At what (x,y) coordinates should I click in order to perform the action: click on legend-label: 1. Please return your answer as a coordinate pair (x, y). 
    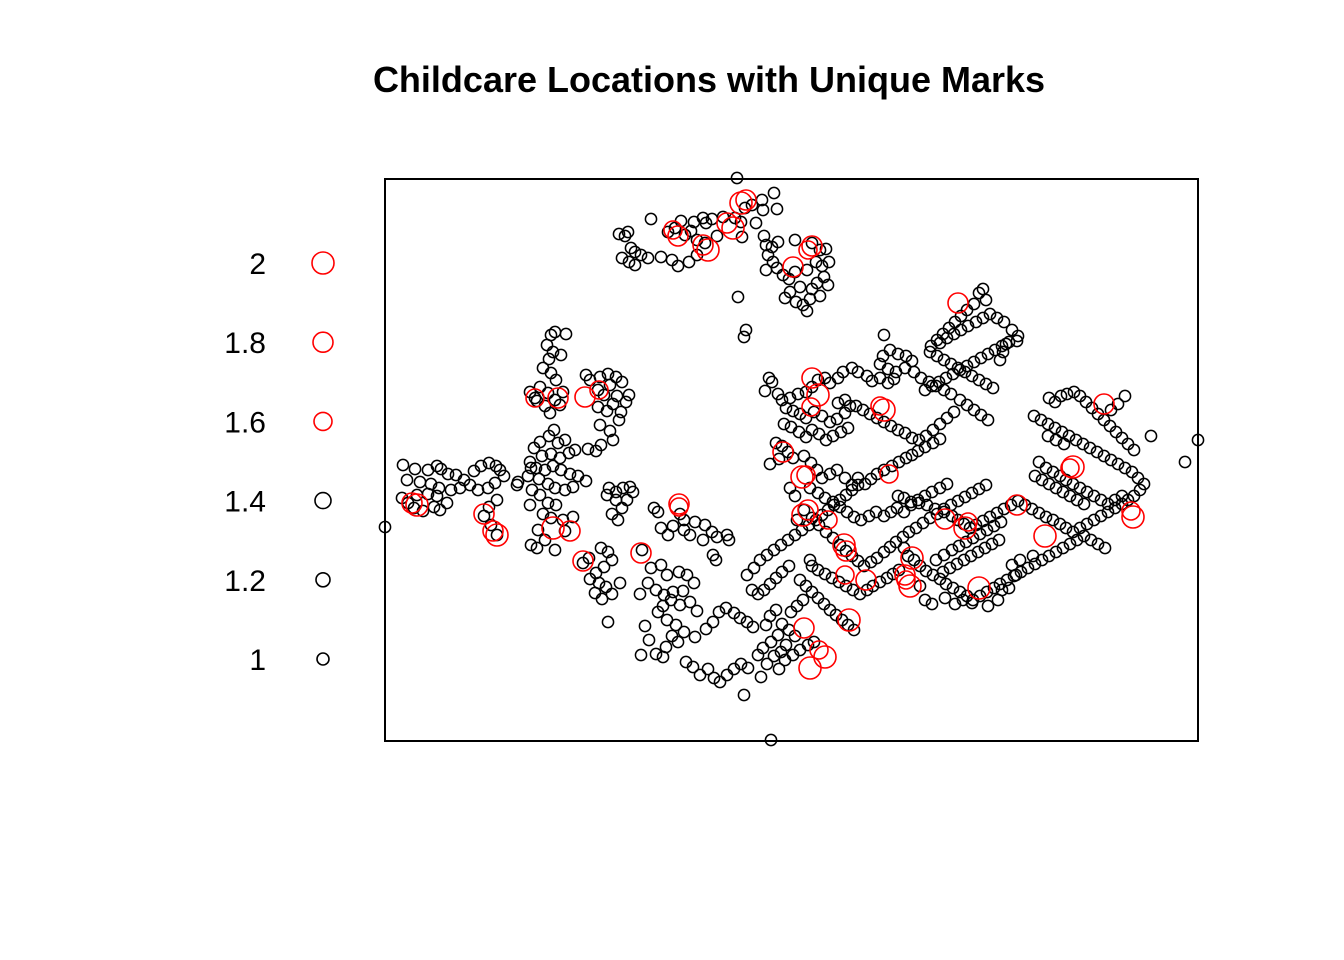
    Looking at the image, I should click on (257, 660).